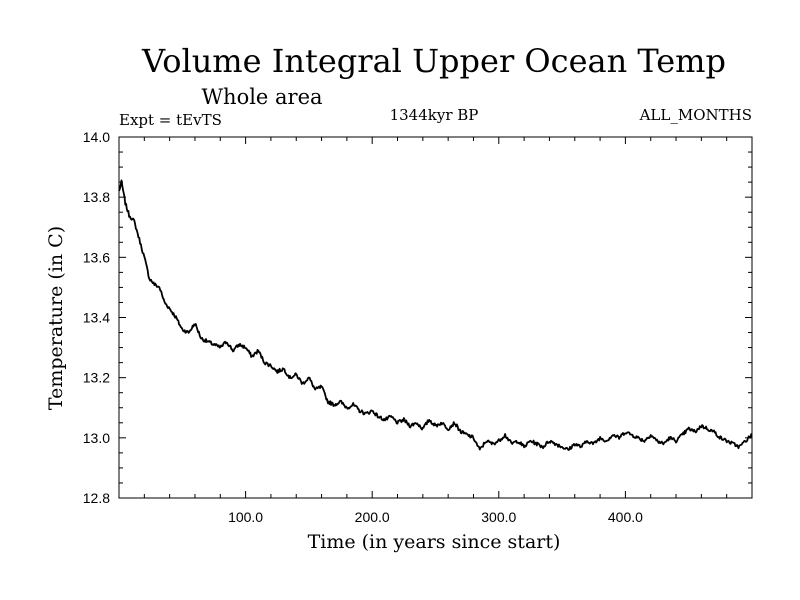 This screenshot has width=800, height=600. Describe the element at coordinates (695, 115) in the screenshot. I see `months-label: ALL_MONTHS` at that location.